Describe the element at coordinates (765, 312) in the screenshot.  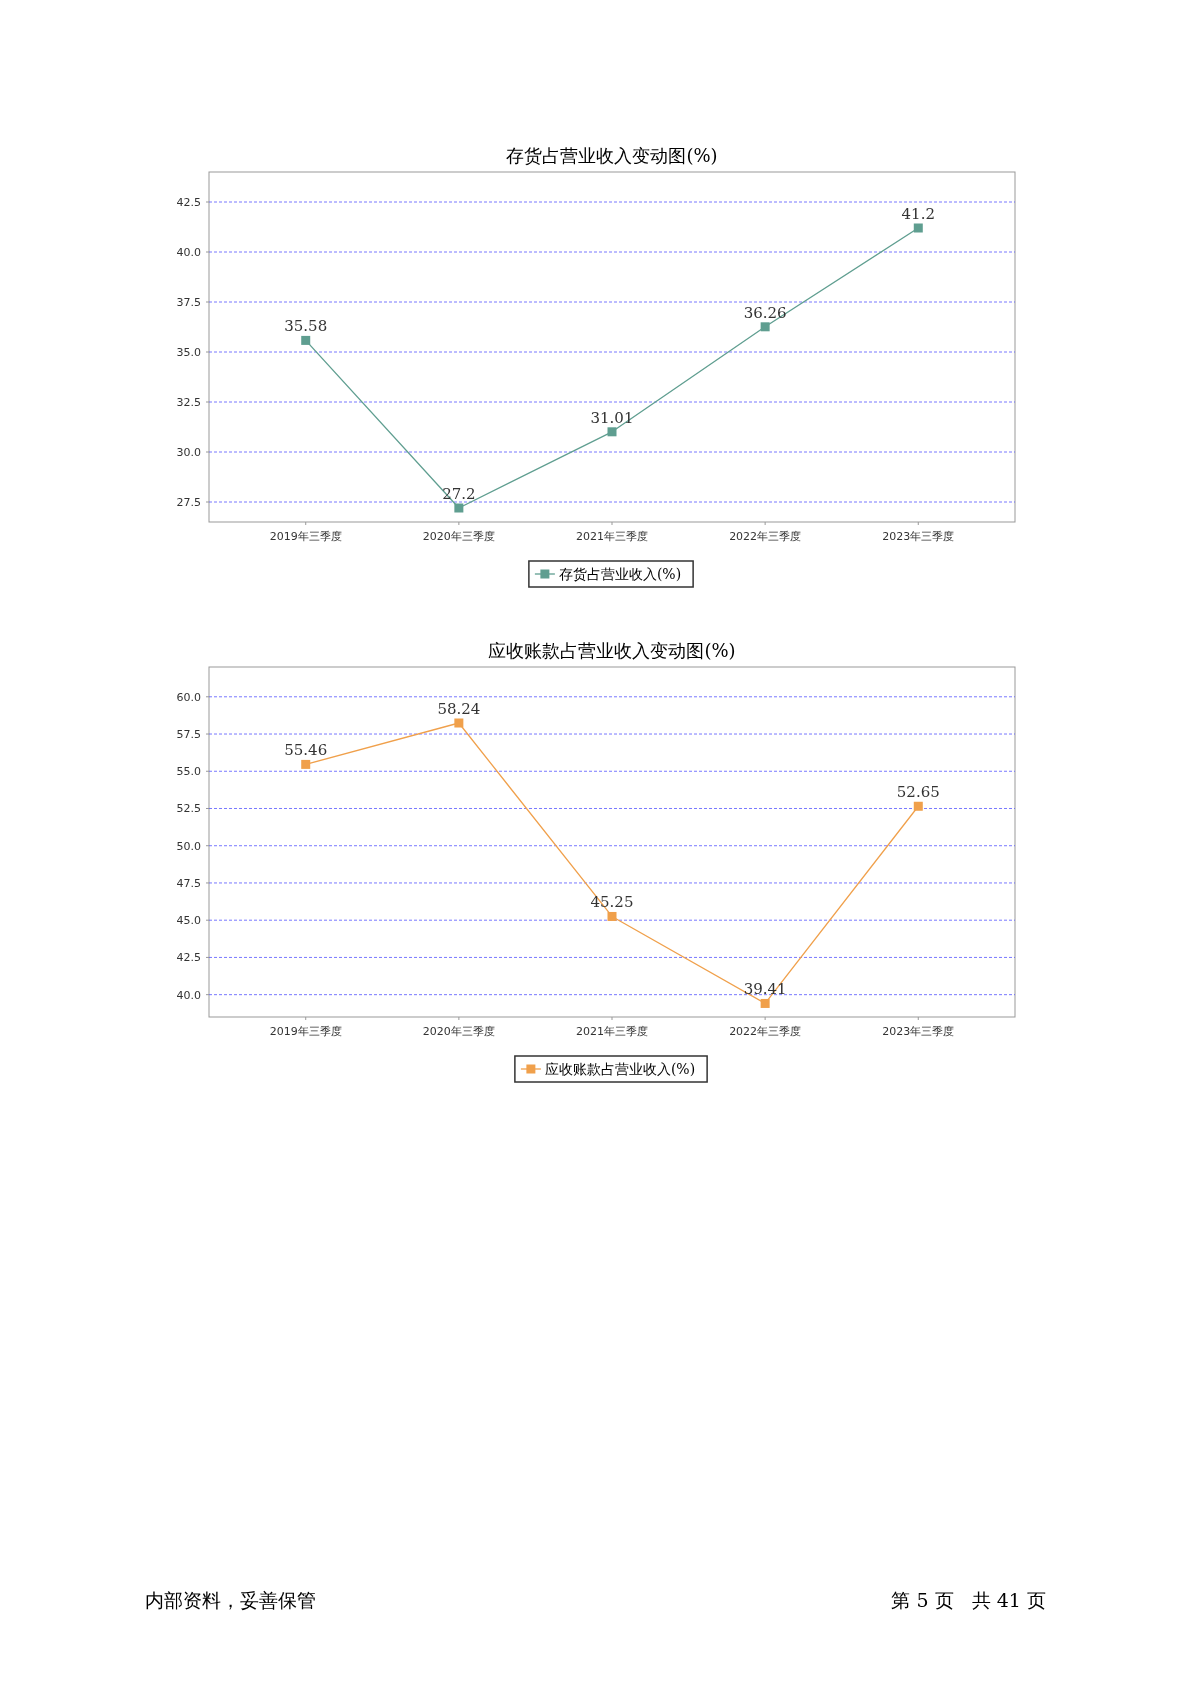
I see `data-label: 36.26` at that location.